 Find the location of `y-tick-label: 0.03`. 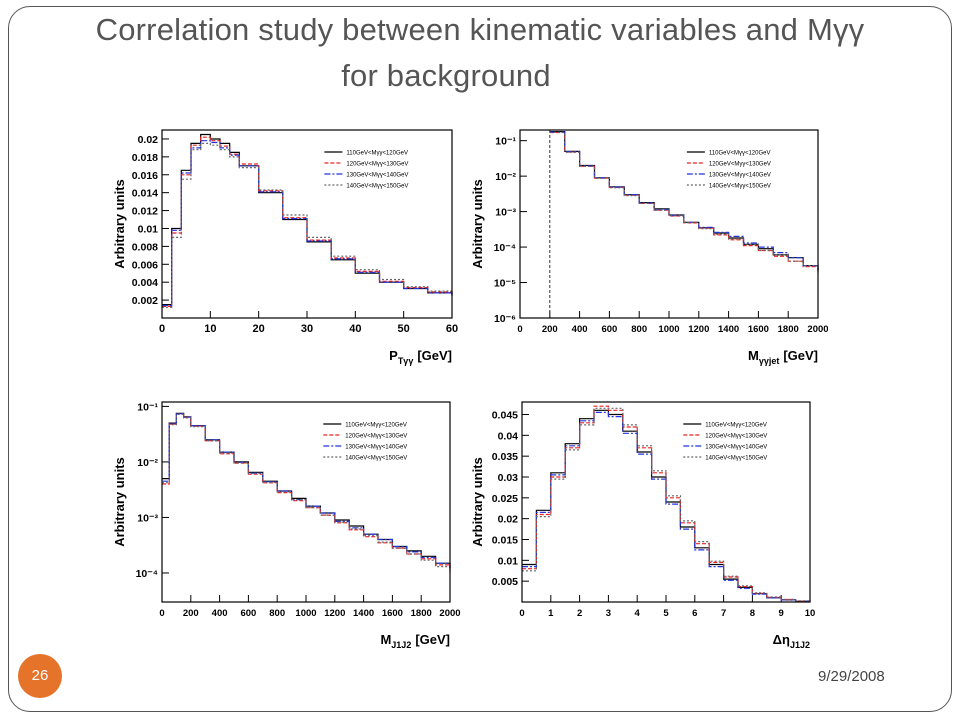

y-tick-label: 0.03 is located at coordinates (508, 478).